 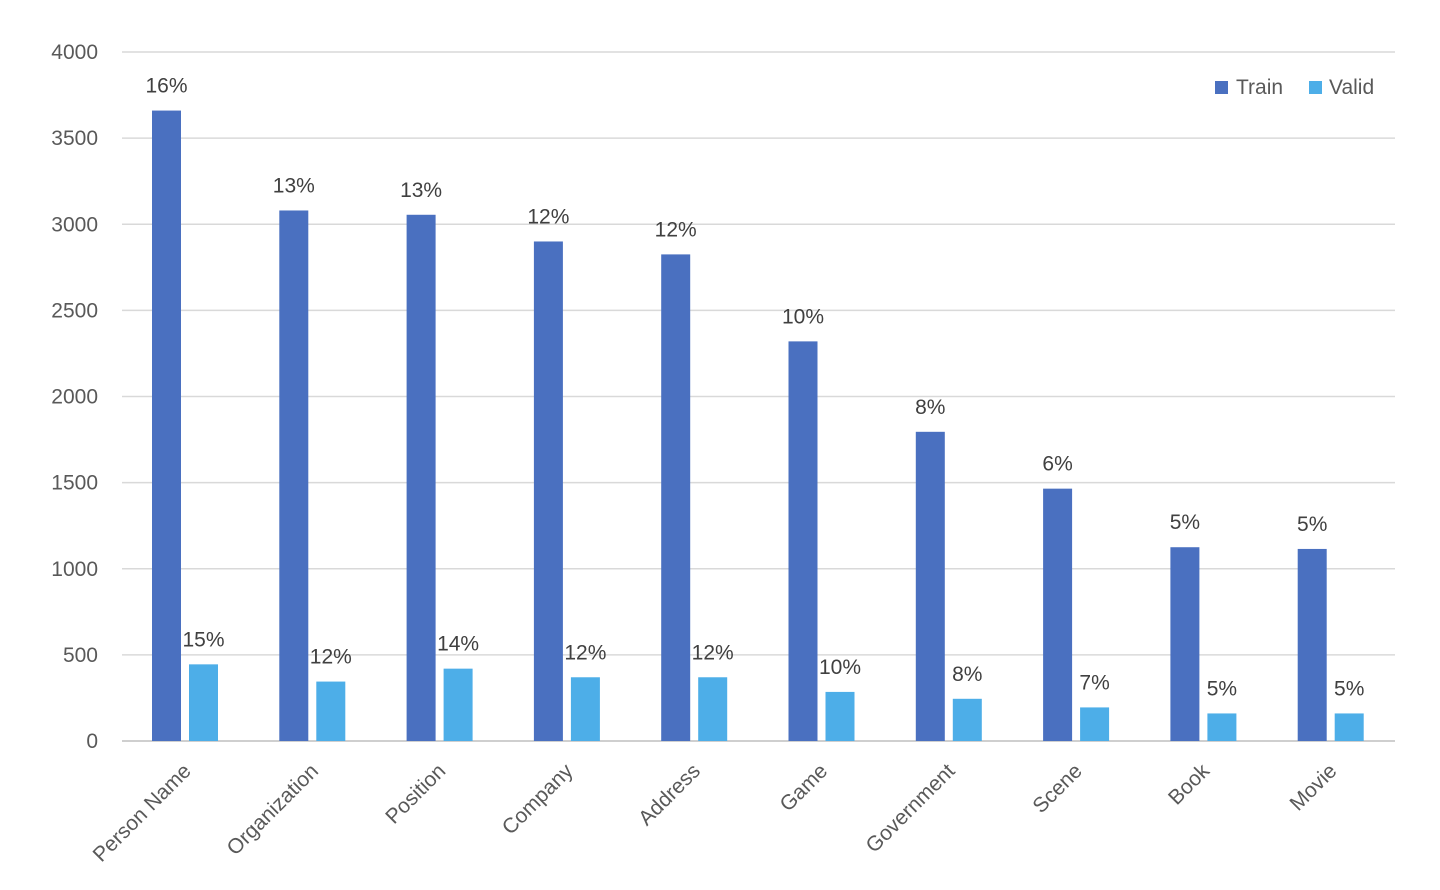 What do you see at coordinates (166, 86) in the screenshot?
I see `data-label-train: 16%` at bounding box center [166, 86].